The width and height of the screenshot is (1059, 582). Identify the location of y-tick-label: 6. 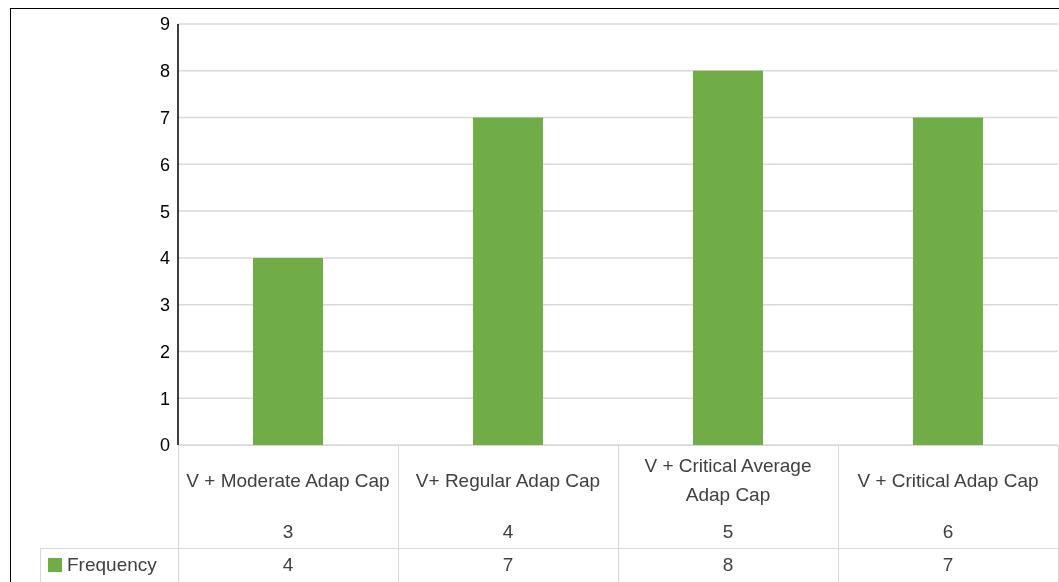
(164, 164).